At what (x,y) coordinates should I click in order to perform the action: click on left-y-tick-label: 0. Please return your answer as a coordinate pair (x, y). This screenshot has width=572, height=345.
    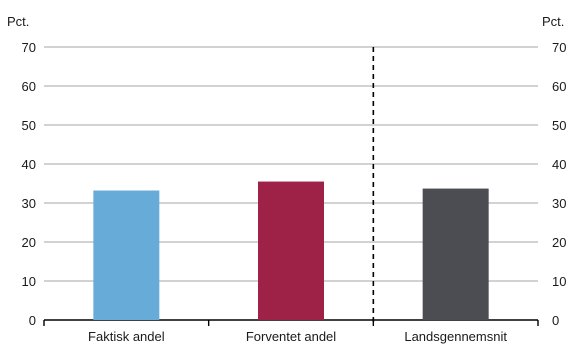
    Looking at the image, I should click on (32, 320).